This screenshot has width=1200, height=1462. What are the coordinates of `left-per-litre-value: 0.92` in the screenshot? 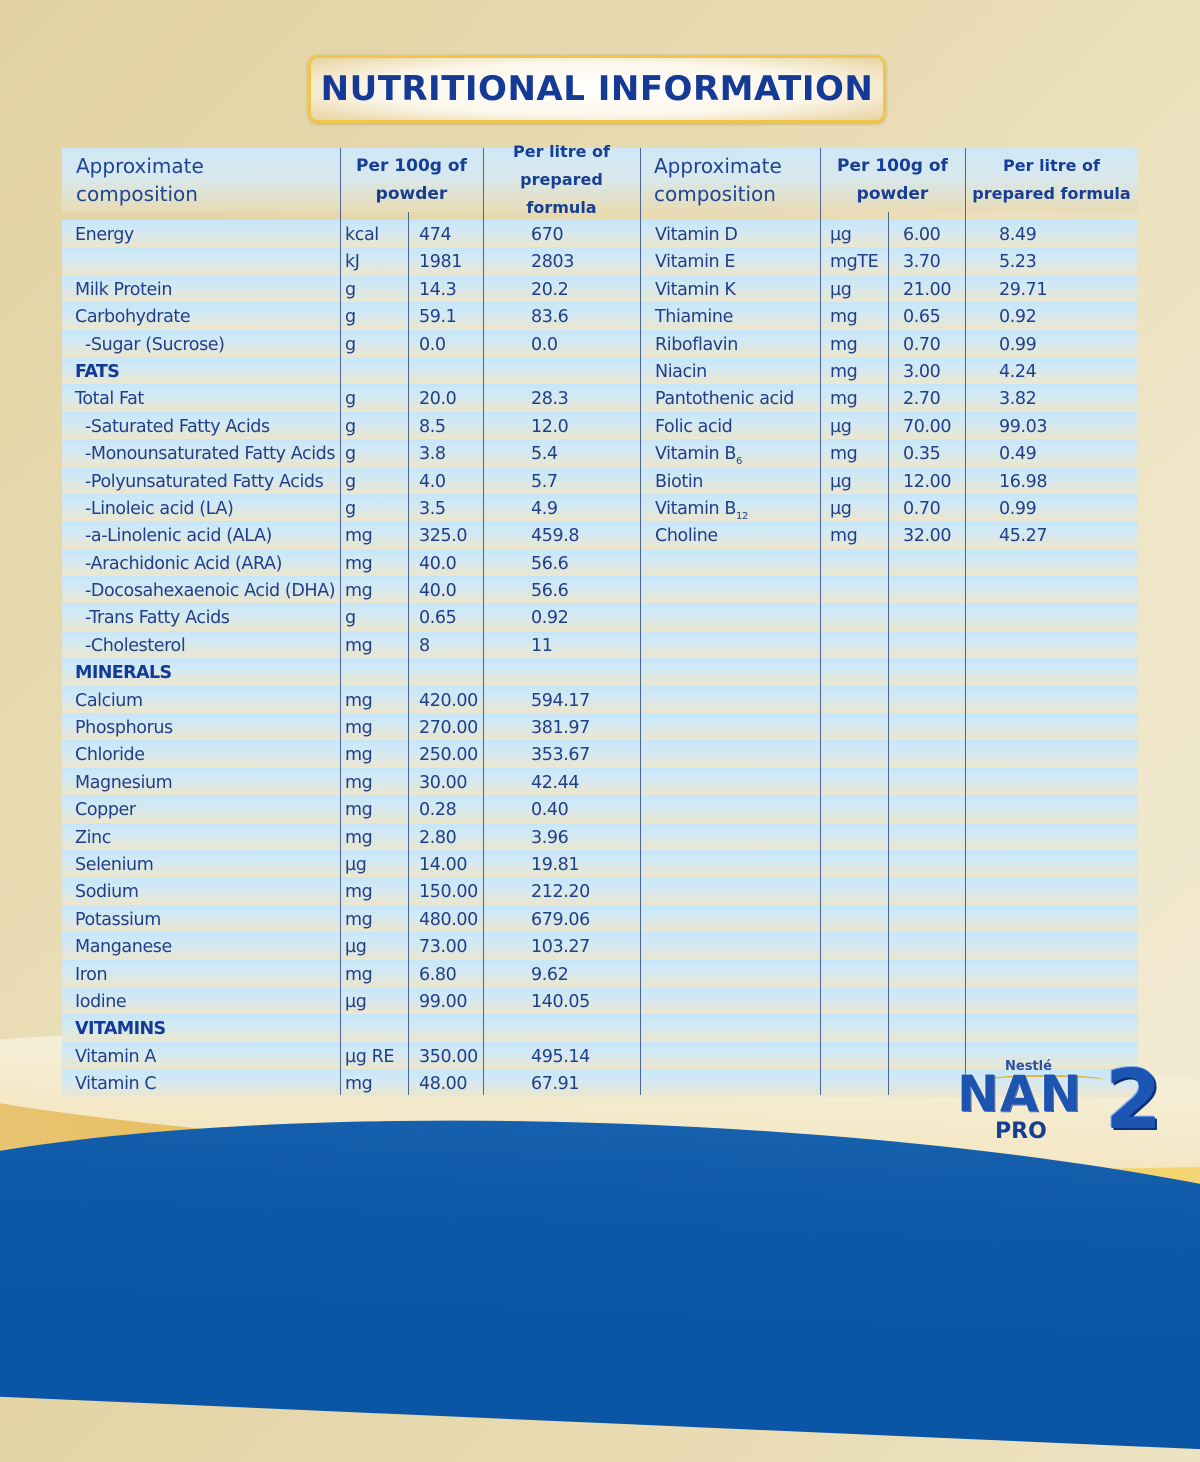 It's located at (550, 618).